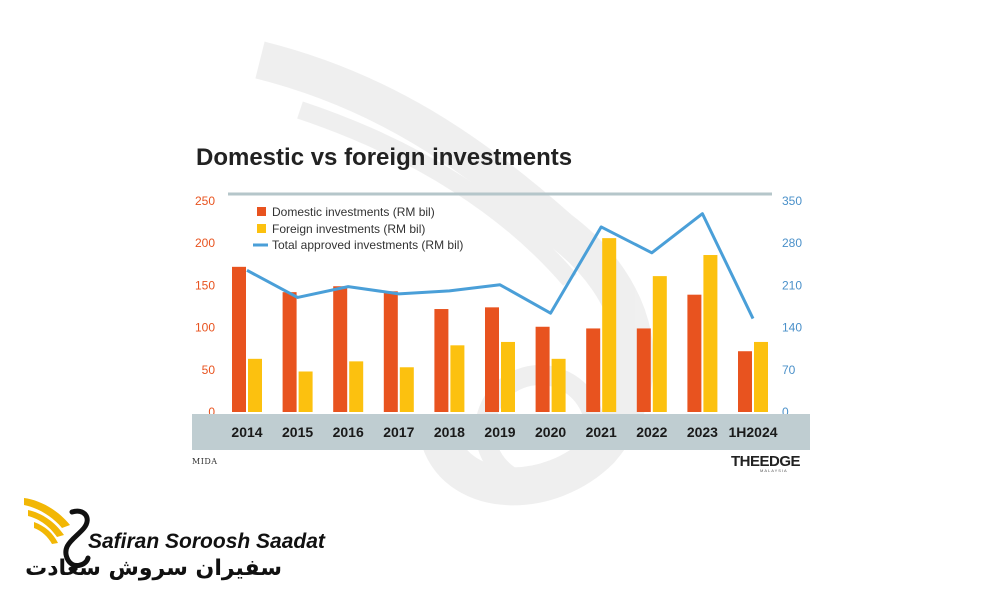 The width and height of the screenshot is (1000, 600). What do you see at coordinates (550, 432) in the screenshot?
I see `category-label: 2020` at bounding box center [550, 432].